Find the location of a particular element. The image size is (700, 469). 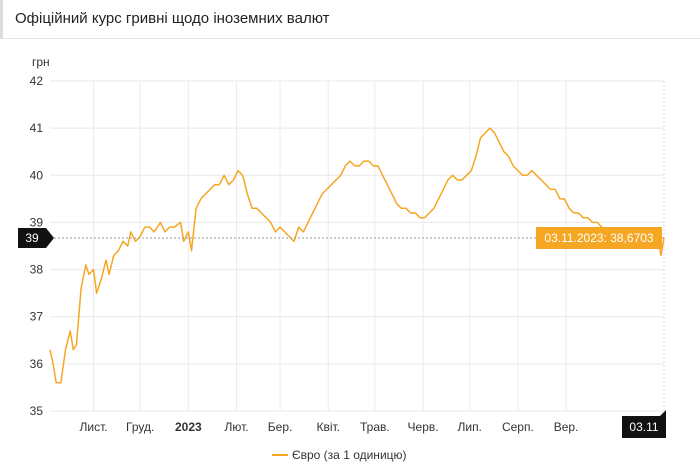

tooltip-box is located at coordinates (599, 237).